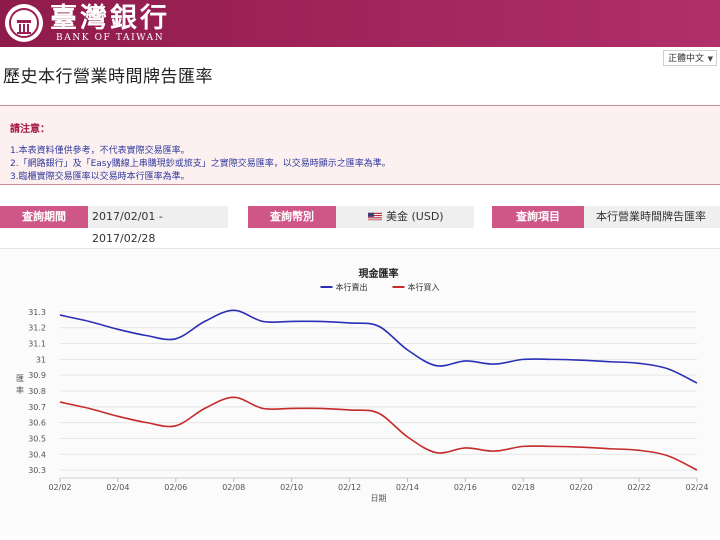 The image size is (720, 540). I want to click on y-tick-label: 30.5, so click(37, 438).